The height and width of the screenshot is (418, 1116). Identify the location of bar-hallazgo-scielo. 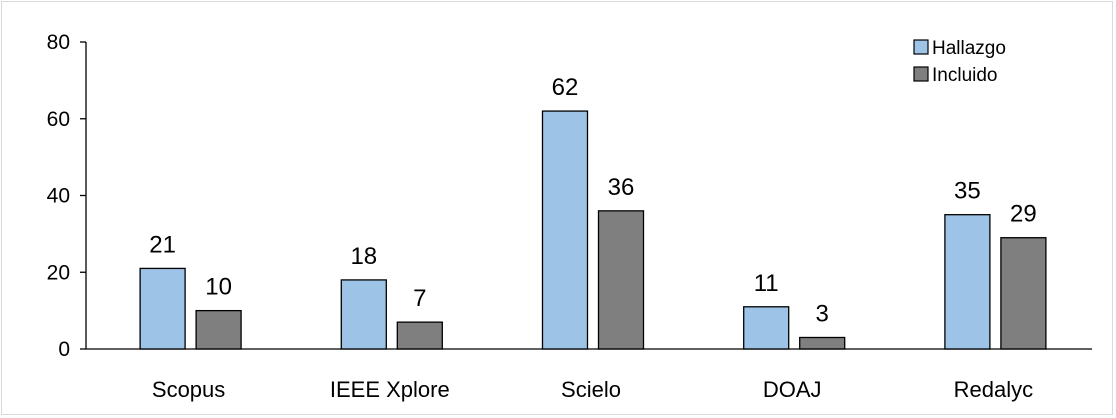
(565, 230).